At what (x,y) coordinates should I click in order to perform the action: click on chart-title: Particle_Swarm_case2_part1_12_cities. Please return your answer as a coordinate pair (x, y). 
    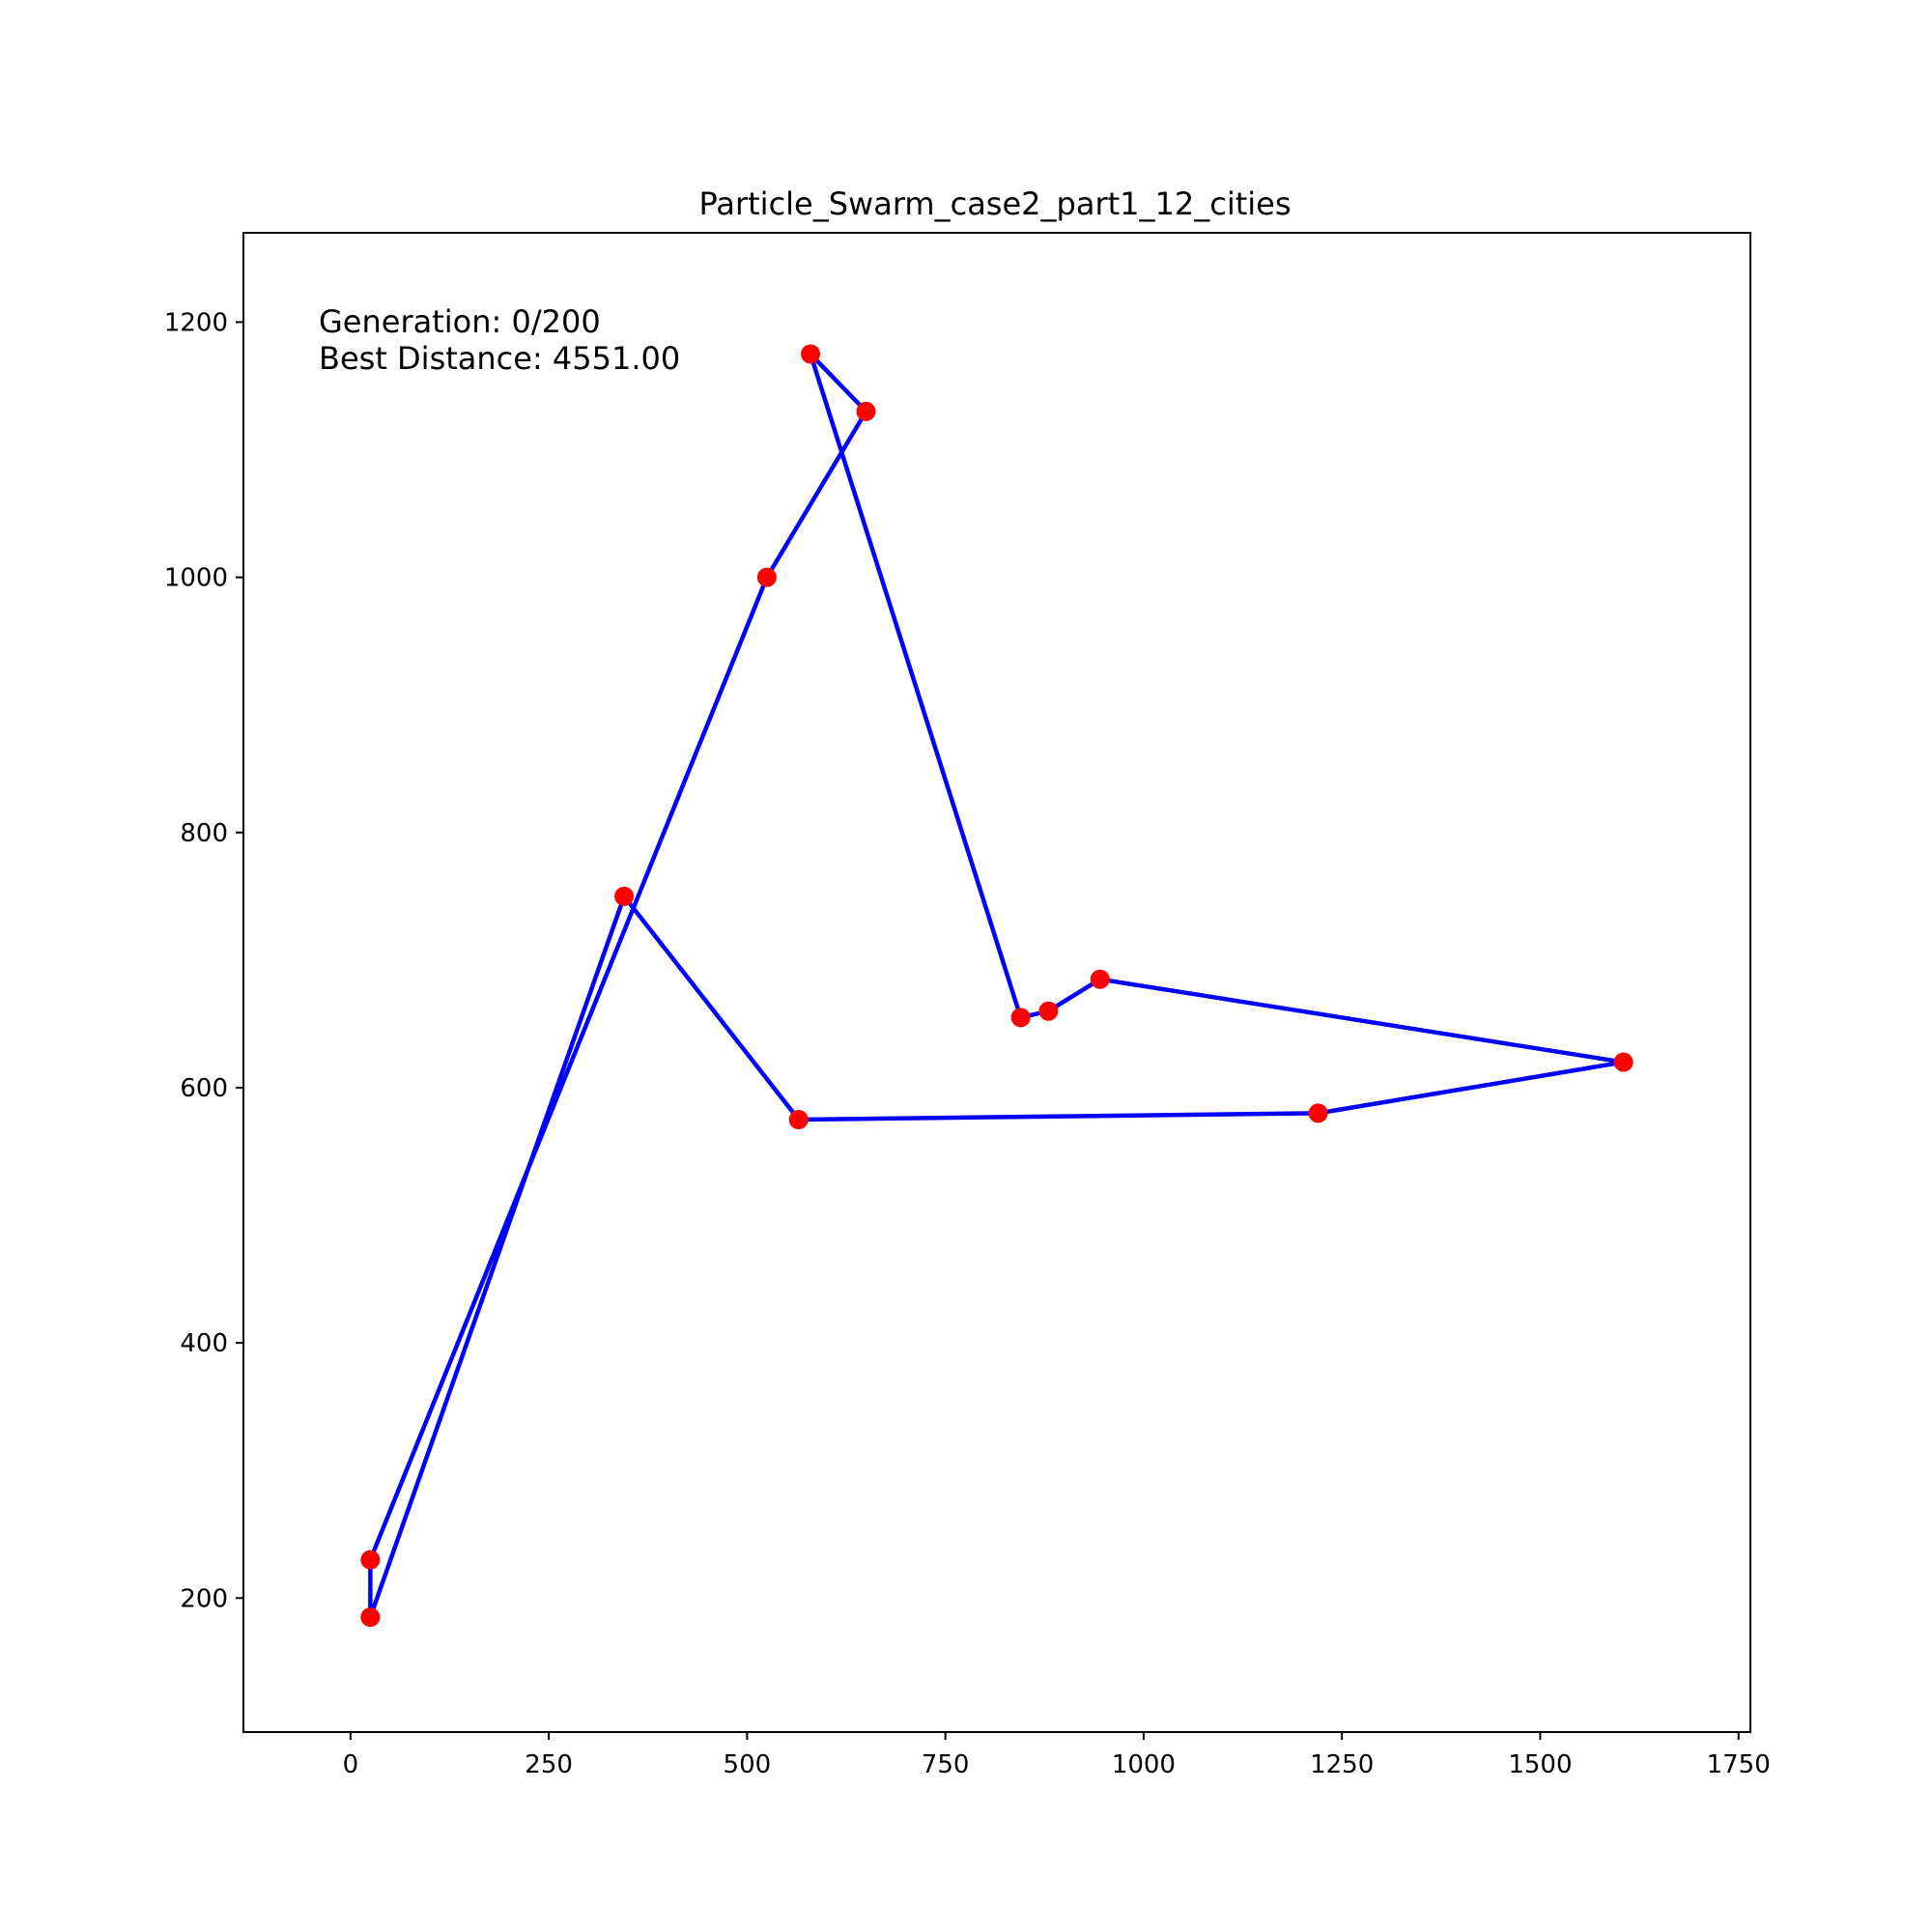
    Looking at the image, I should click on (995, 203).